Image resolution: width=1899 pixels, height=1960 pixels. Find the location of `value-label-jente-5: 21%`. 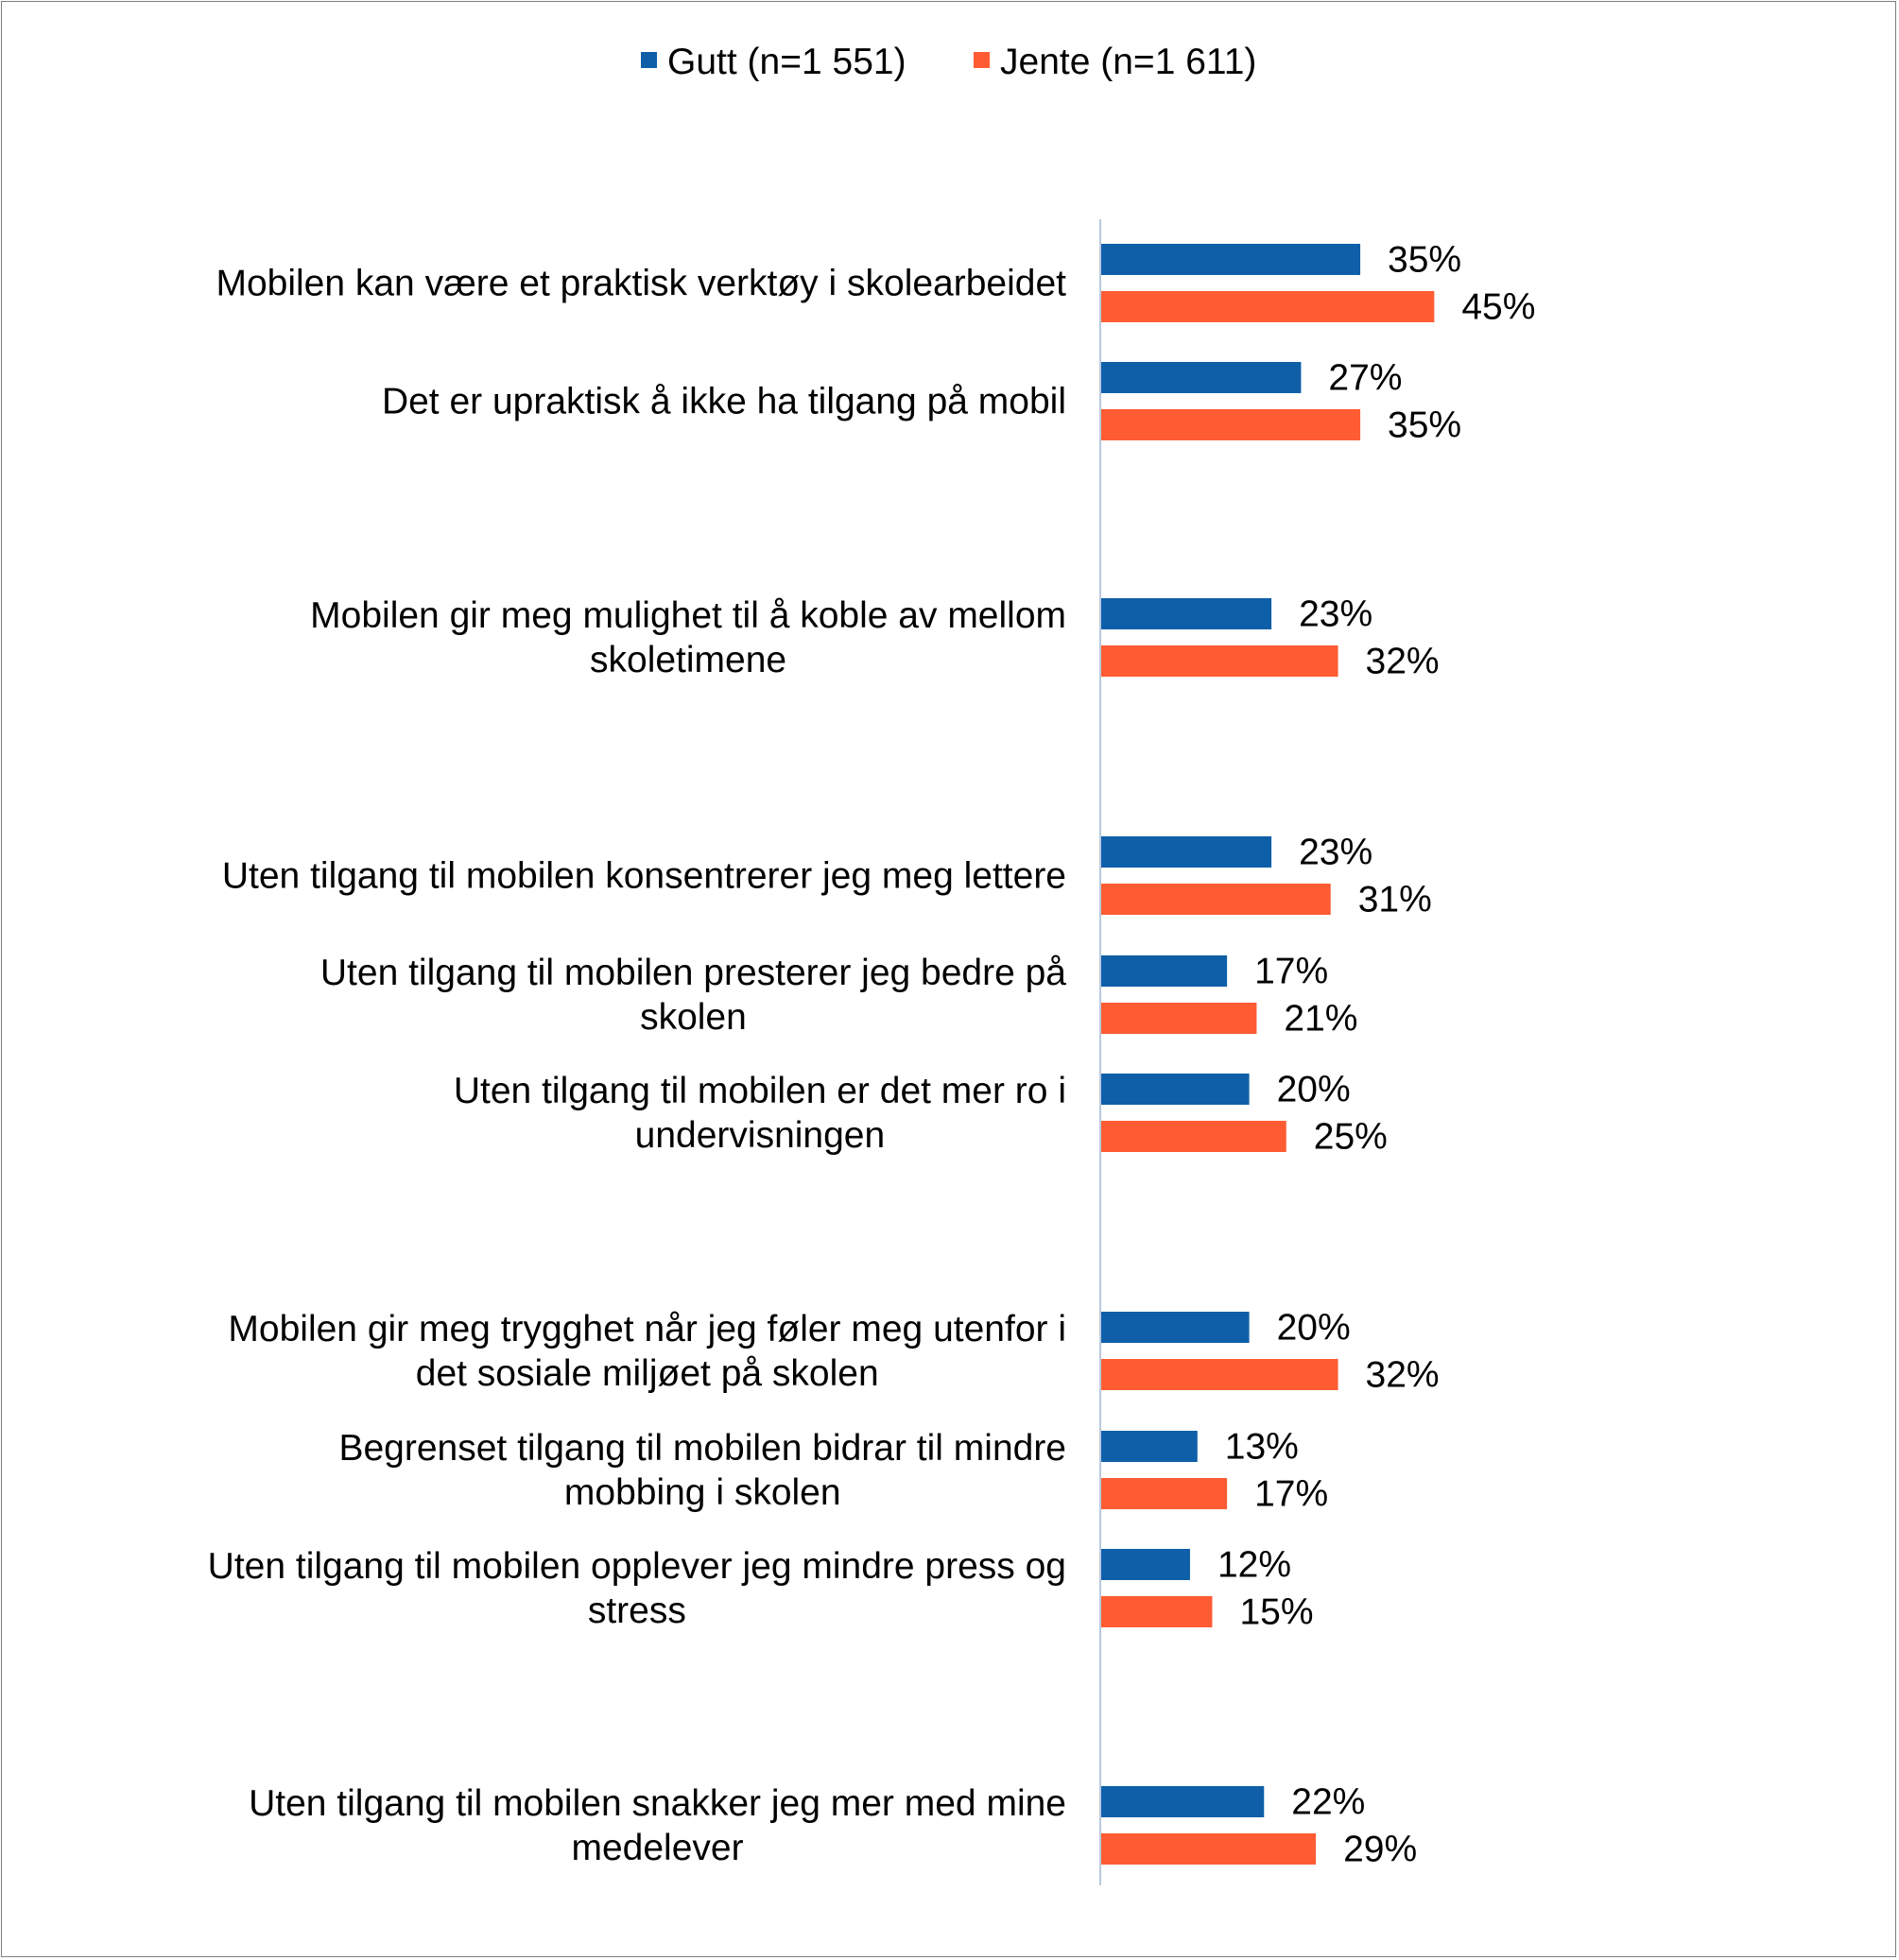

value-label-jente-5: 21% is located at coordinates (1320, 1019).